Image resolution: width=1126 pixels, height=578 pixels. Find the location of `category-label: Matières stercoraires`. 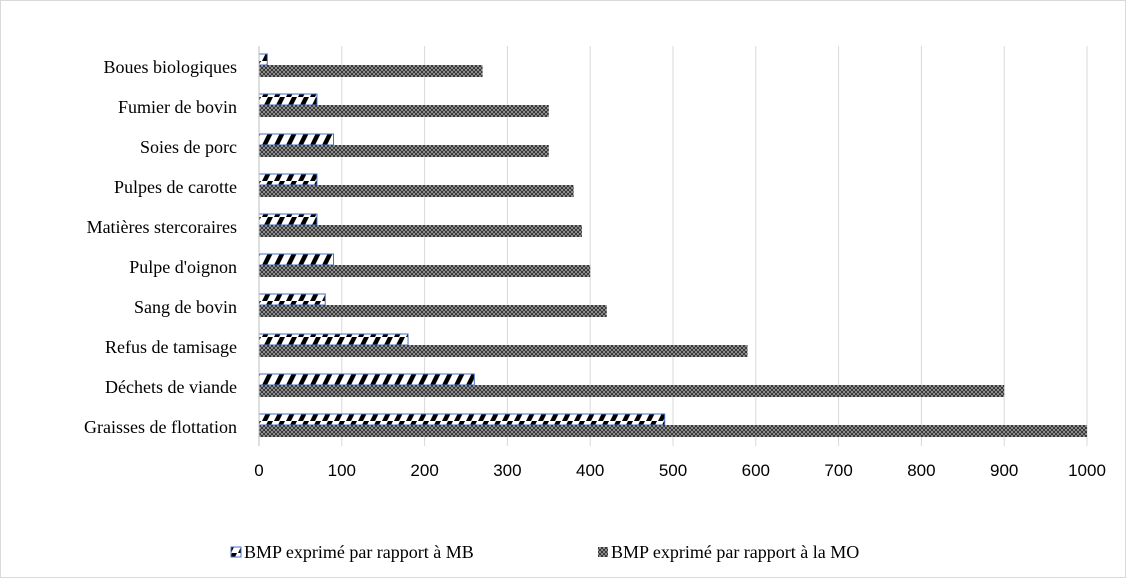

category-label: Matières stercoraires is located at coordinates (162, 227).